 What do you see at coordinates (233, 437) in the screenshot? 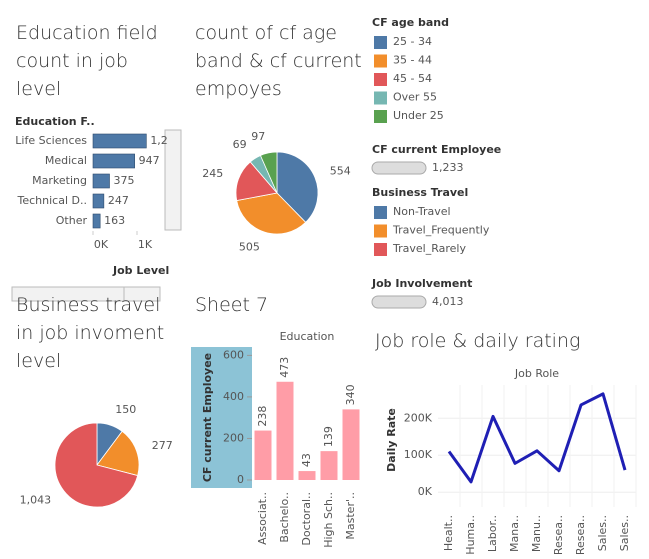
I see `y-tick-label: 200` at bounding box center [233, 437].